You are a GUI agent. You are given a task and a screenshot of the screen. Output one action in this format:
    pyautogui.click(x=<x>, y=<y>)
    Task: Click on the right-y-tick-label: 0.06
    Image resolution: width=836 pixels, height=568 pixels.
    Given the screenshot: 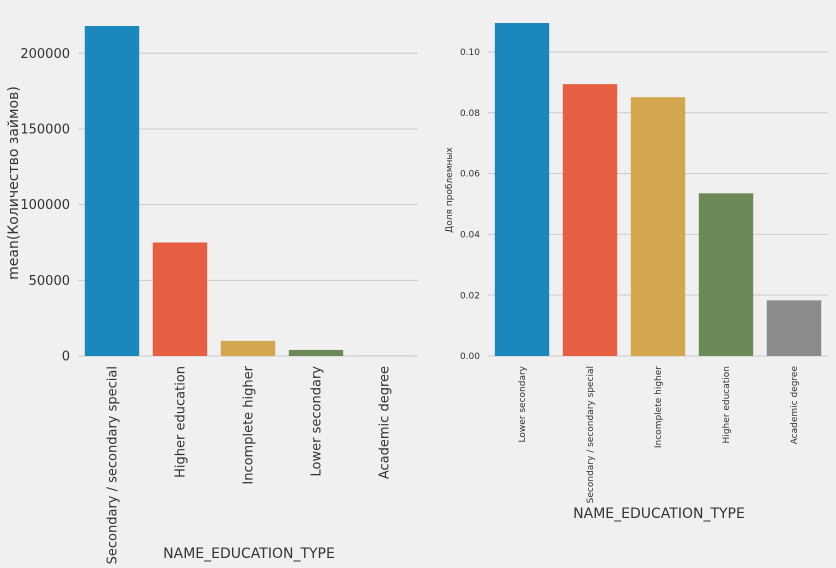 What is the action you would take?
    pyautogui.click(x=470, y=175)
    